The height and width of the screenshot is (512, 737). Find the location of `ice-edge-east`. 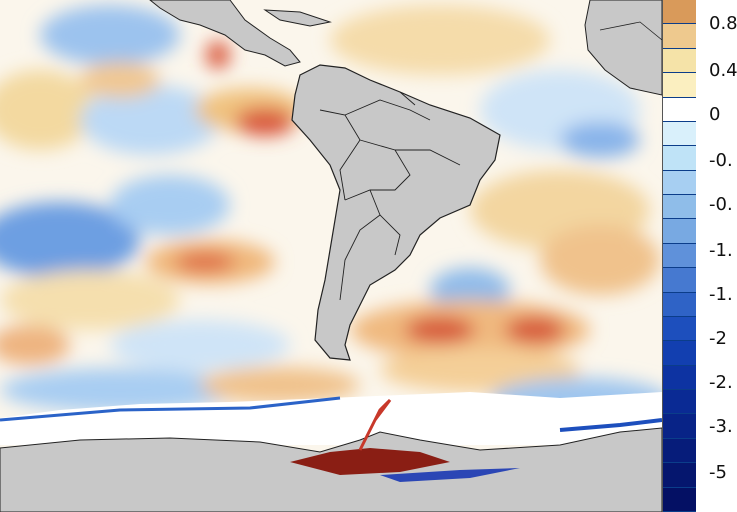

ice-edge-east is located at coordinates (610, 425).